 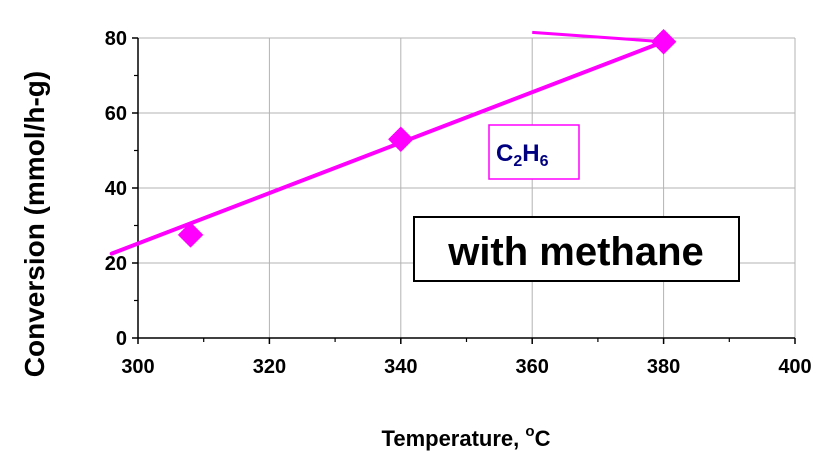 I want to click on condition-label-text: with methane, so click(x=575, y=252).